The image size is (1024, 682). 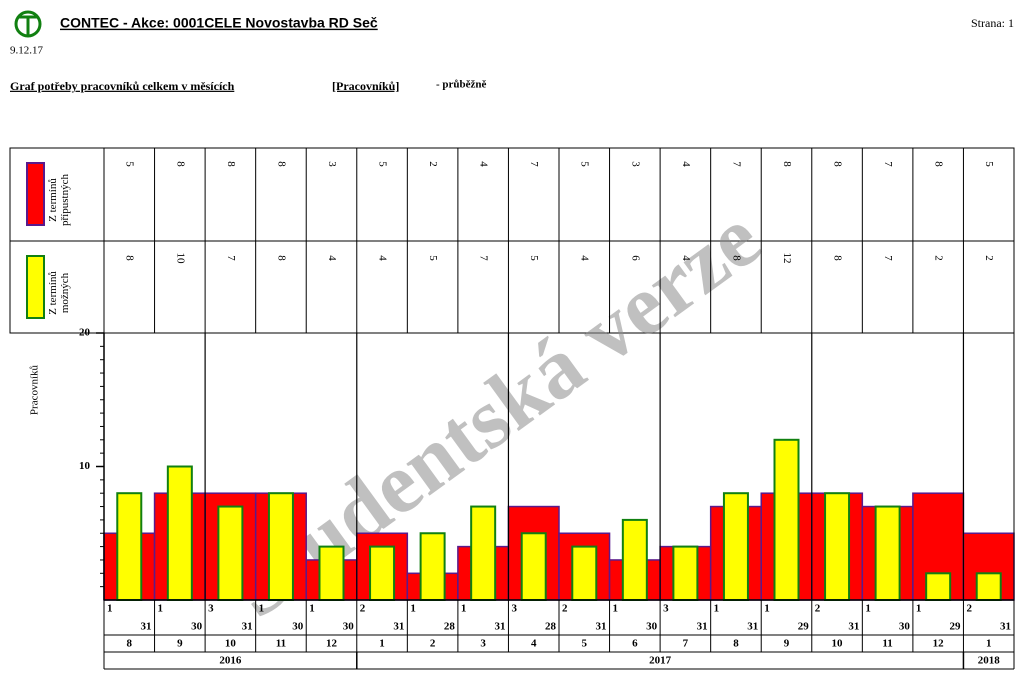 I want to click on legend-label: Z termínů přípustných, so click(x=59, y=200).